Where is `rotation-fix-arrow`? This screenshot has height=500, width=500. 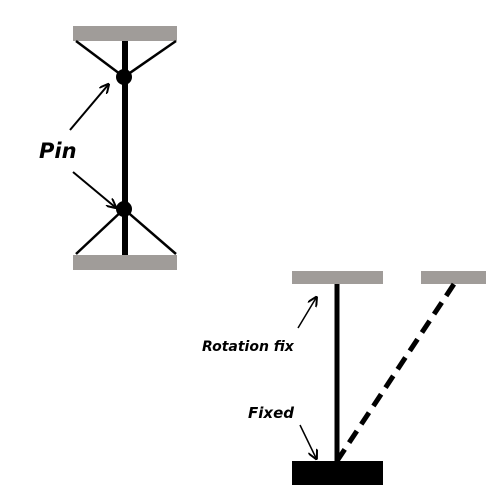
rotation-fix-arrow is located at coordinates (306, 313).